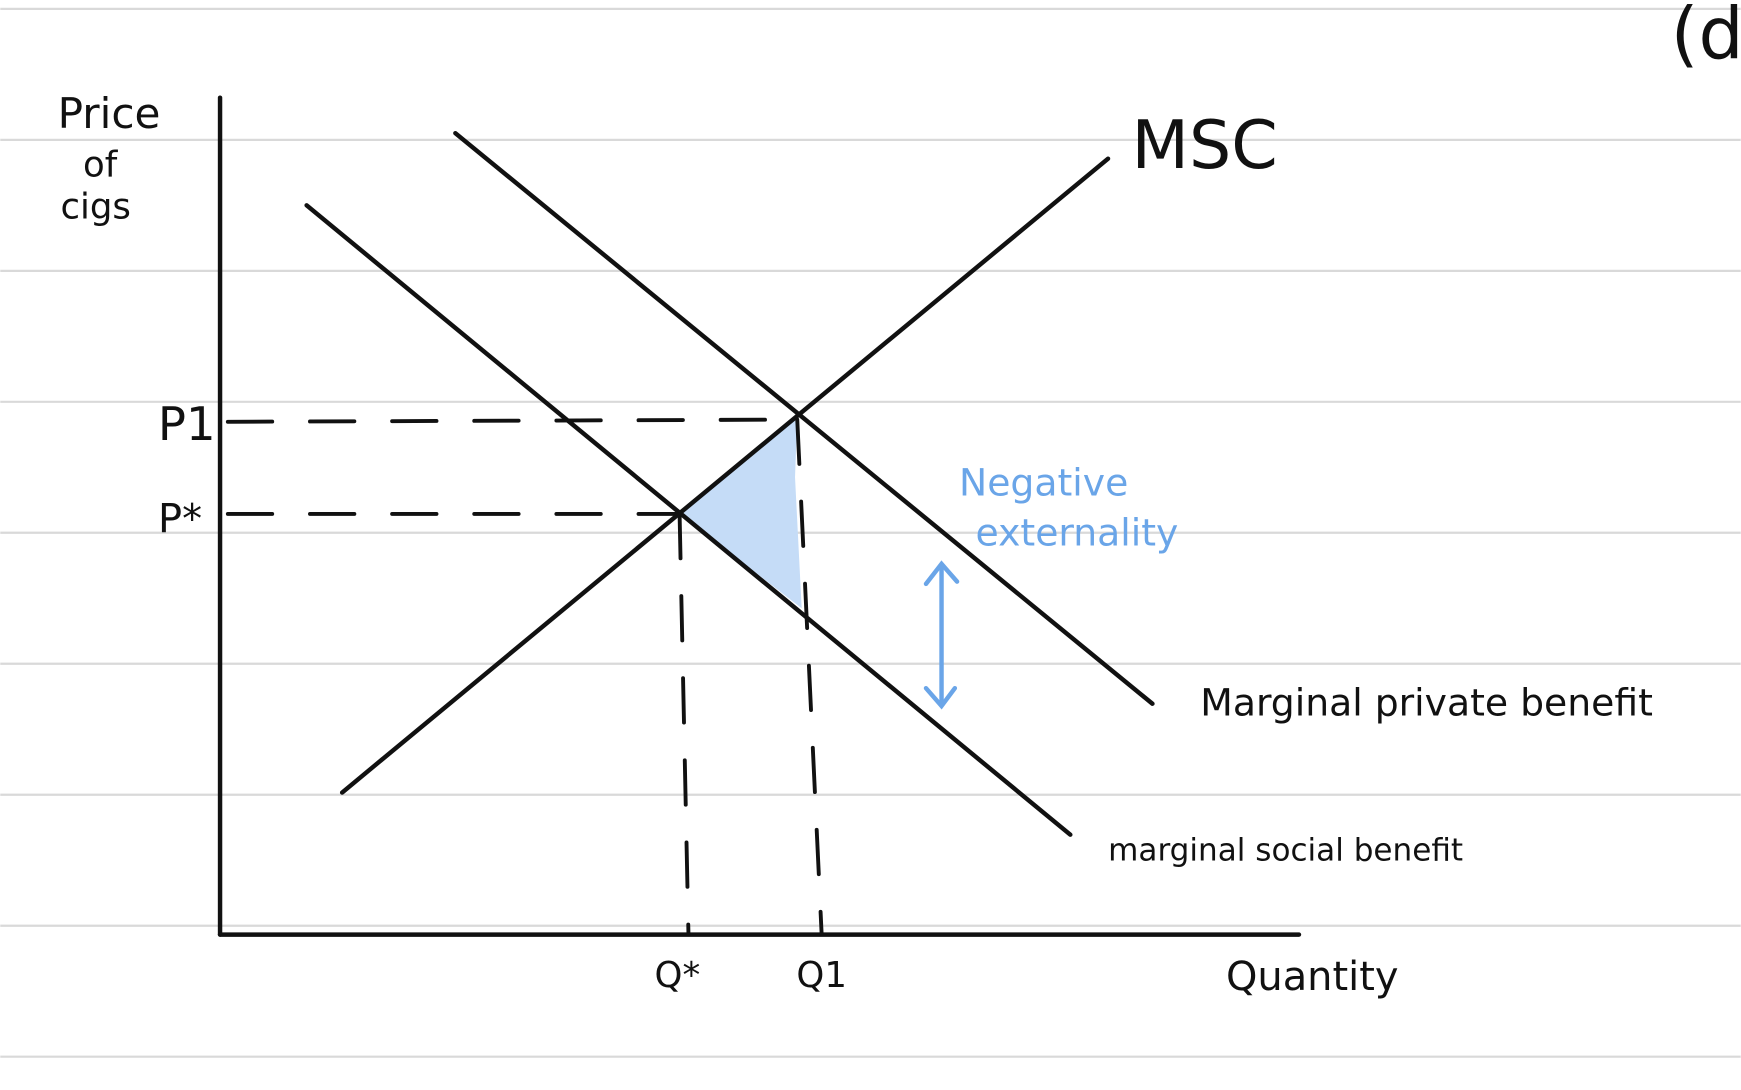 The height and width of the screenshot is (1090, 1741). What do you see at coordinates (96, 207) in the screenshot?
I see `y-axis-label: cigs` at bounding box center [96, 207].